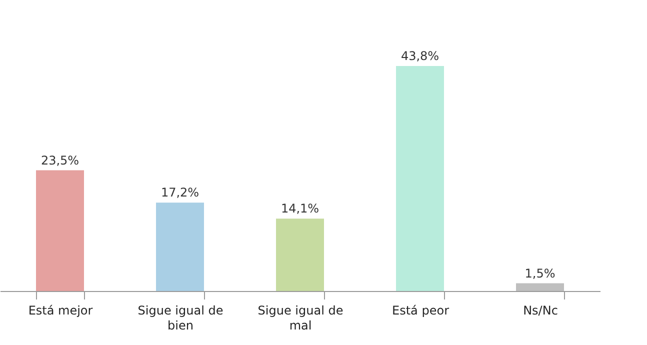  What do you see at coordinates (181, 318) in the screenshot?
I see `x-tick-label: Sigue igual de bien` at bounding box center [181, 318].